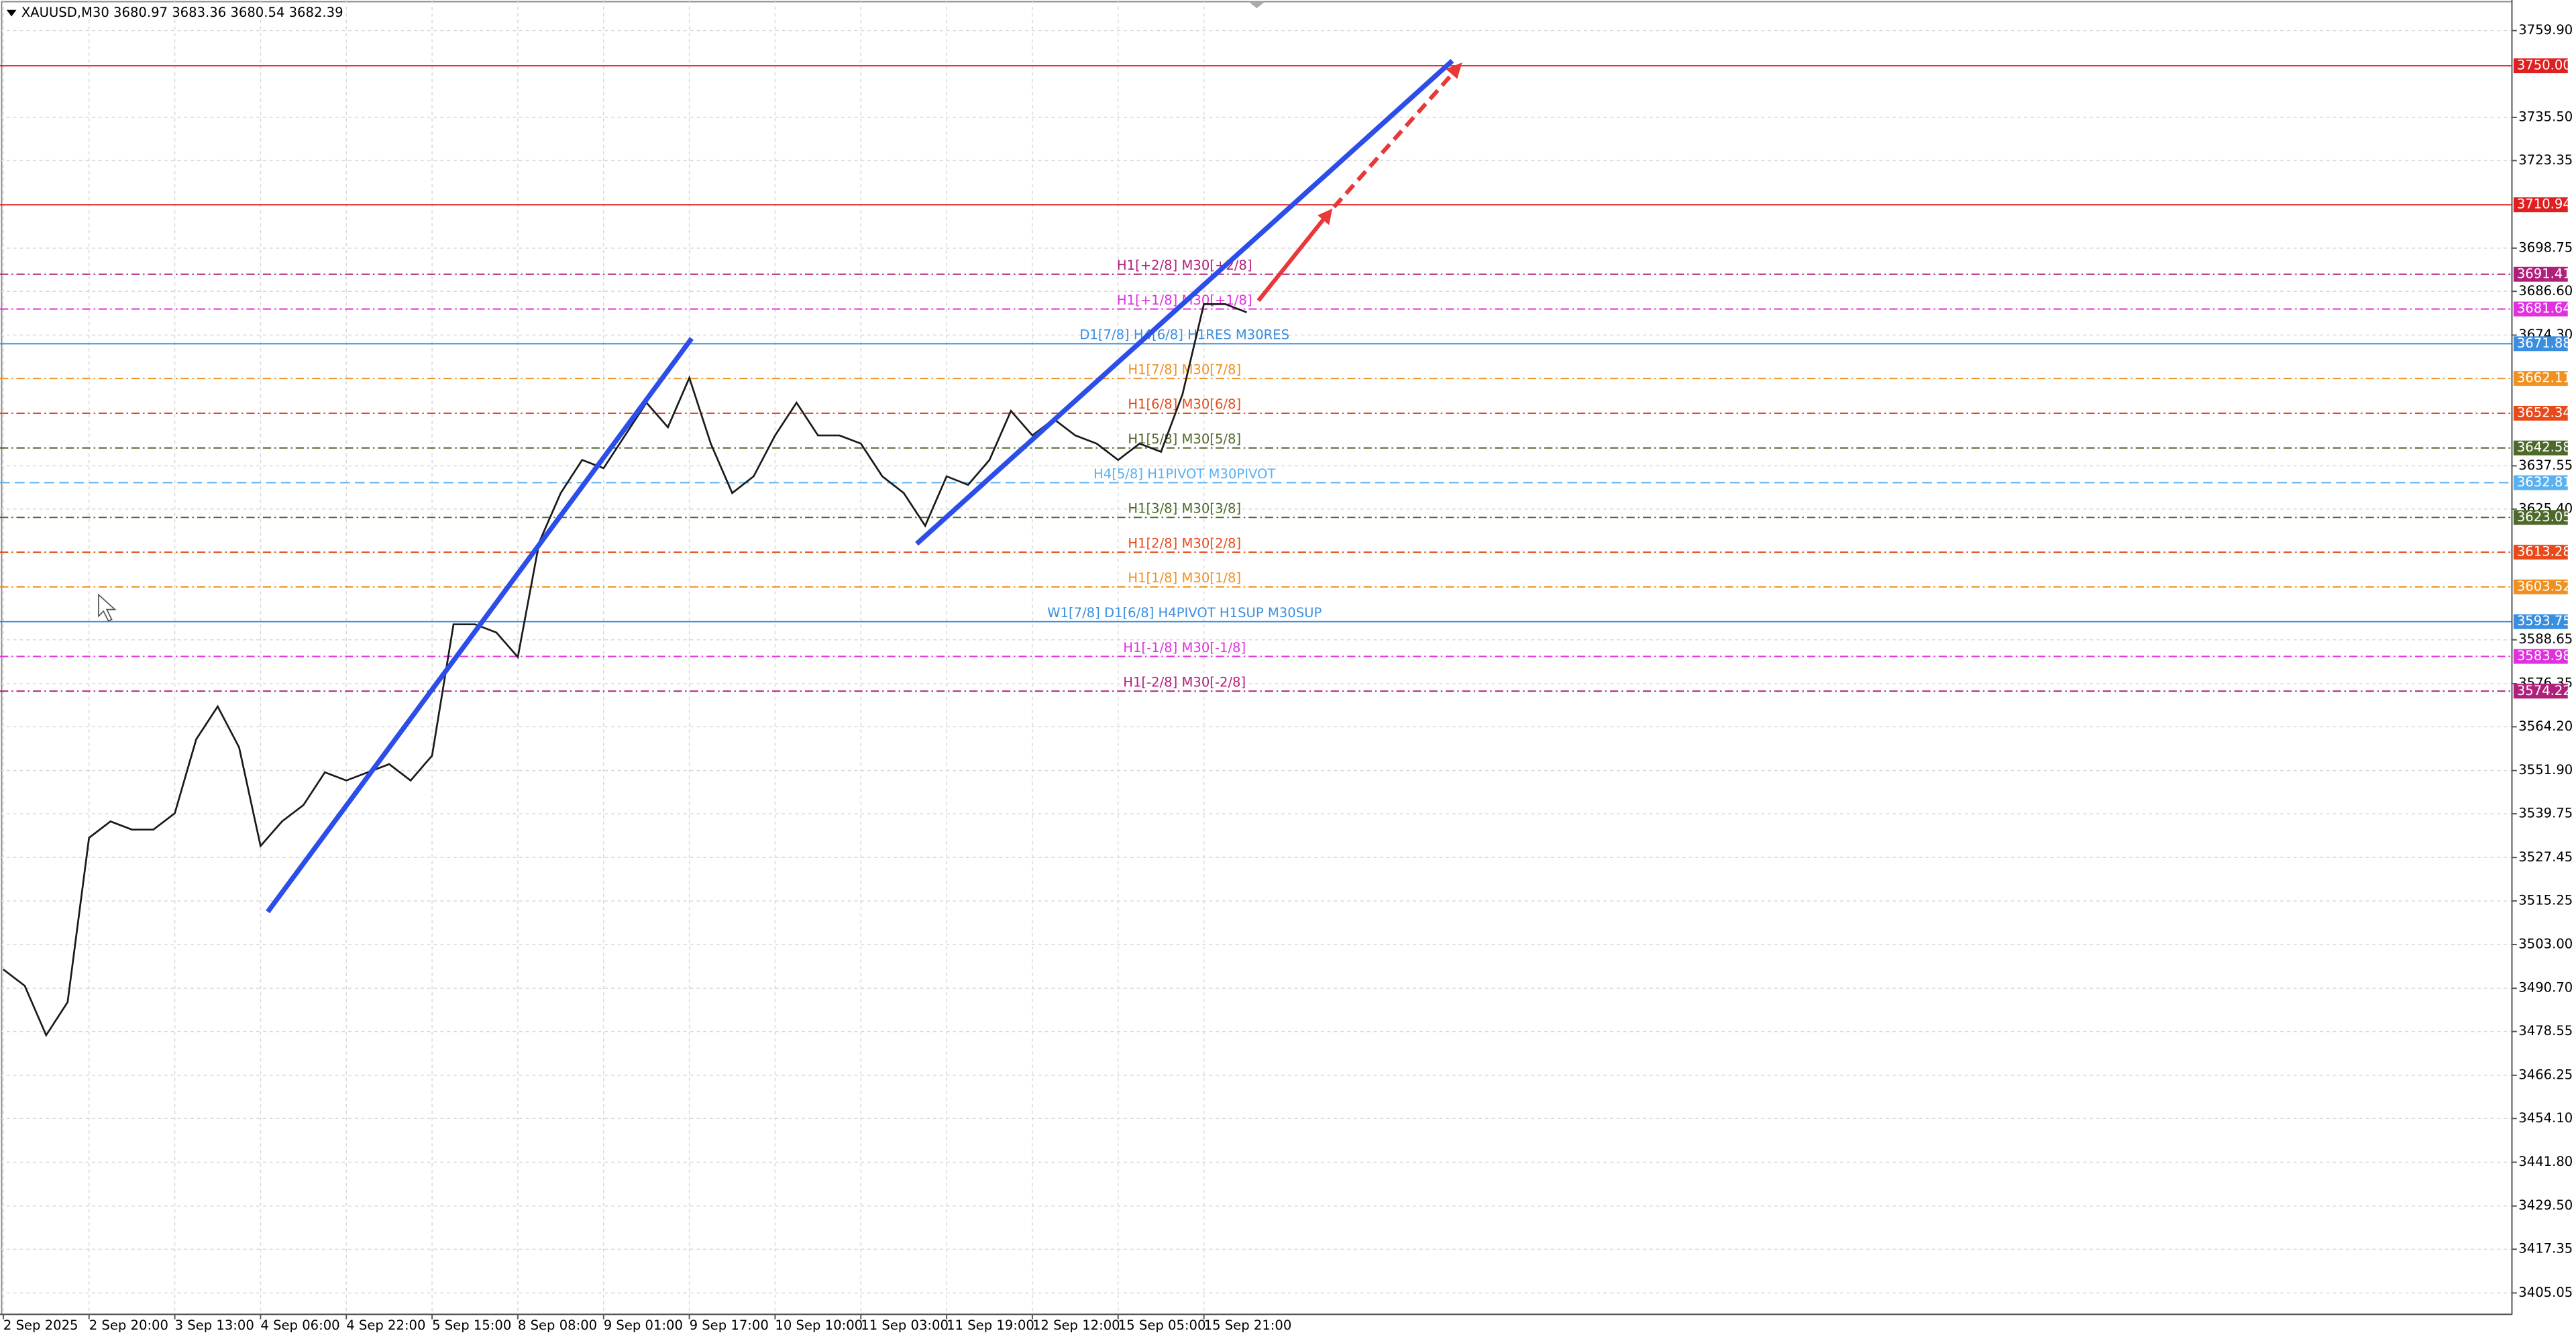 This screenshot has width=2576, height=1339. I want to click on y-tick-label: 3466.25, so click(2545, 1074).